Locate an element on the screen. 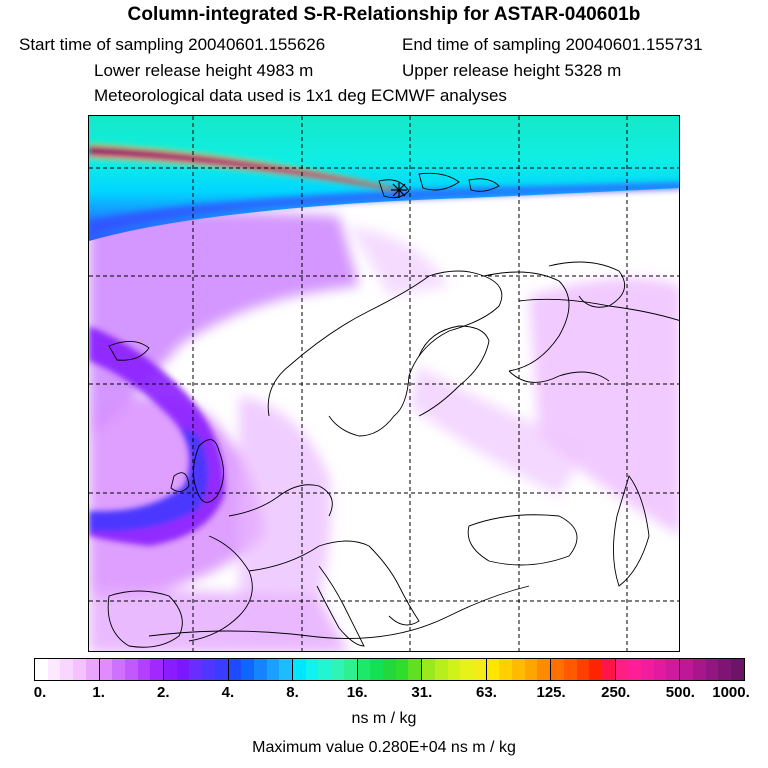  color-scale-label: 1000. is located at coordinates (731, 692).